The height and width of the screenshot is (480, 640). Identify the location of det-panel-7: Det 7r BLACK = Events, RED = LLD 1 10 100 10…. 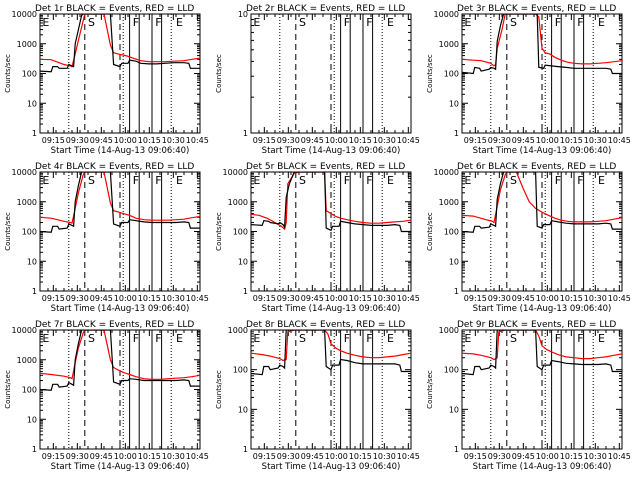
(106, 396).